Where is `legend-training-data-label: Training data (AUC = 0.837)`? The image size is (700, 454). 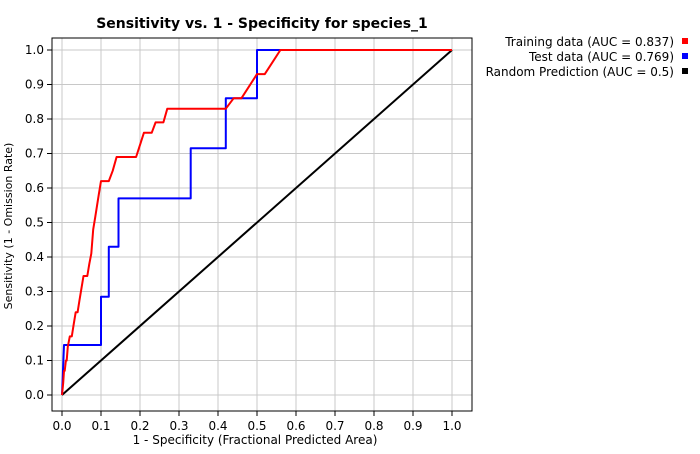 legend-training-data-label: Training data (AUC = 0.837) is located at coordinates (589, 42).